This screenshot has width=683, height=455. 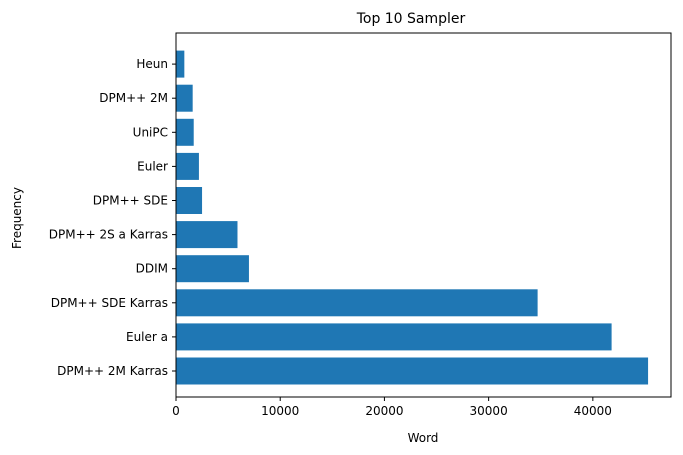 What do you see at coordinates (152, 64) in the screenshot?
I see `y-tick-label: Heun` at bounding box center [152, 64].